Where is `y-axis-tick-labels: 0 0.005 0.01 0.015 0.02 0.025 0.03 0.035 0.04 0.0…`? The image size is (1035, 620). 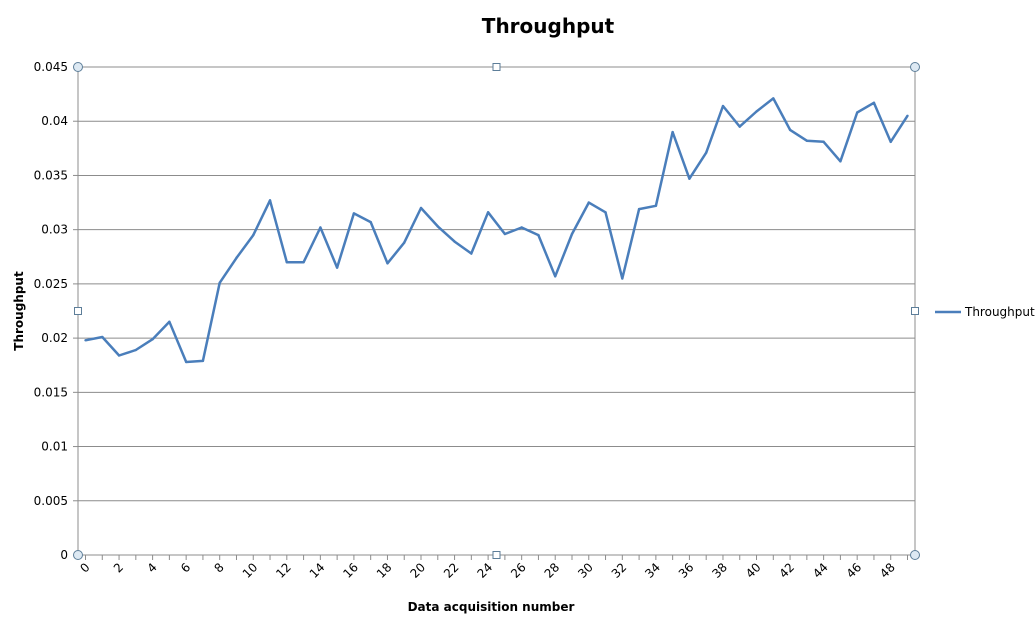 y-axis-tick-labels: 0 0.005 0.01 0.015 0.02 0.025 0.03 0.035 0.04 0.0… is located at coordinates (51, 311).